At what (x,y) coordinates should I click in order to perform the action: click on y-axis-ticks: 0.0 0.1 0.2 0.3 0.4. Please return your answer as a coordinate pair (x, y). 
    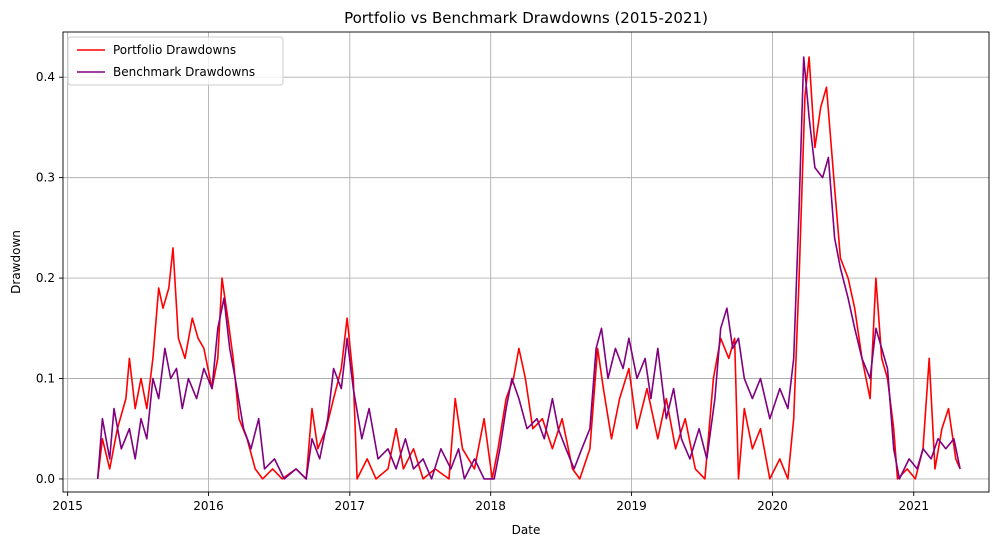
    Looking at the image, I should click on (49, 278).